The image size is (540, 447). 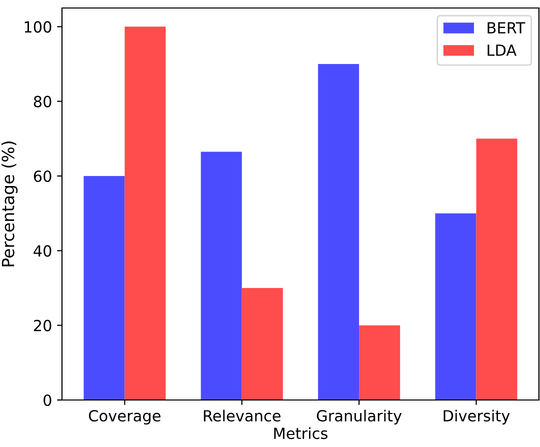 I want to click on y-tick-label: 60, so click(x=43, y=176).